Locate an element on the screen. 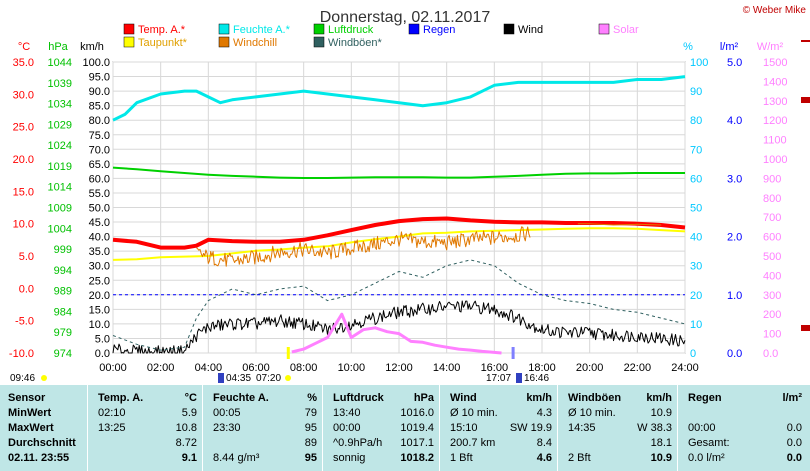 The image size is (810, 471). column-unit: km/h is located at coordinates (659, 398).